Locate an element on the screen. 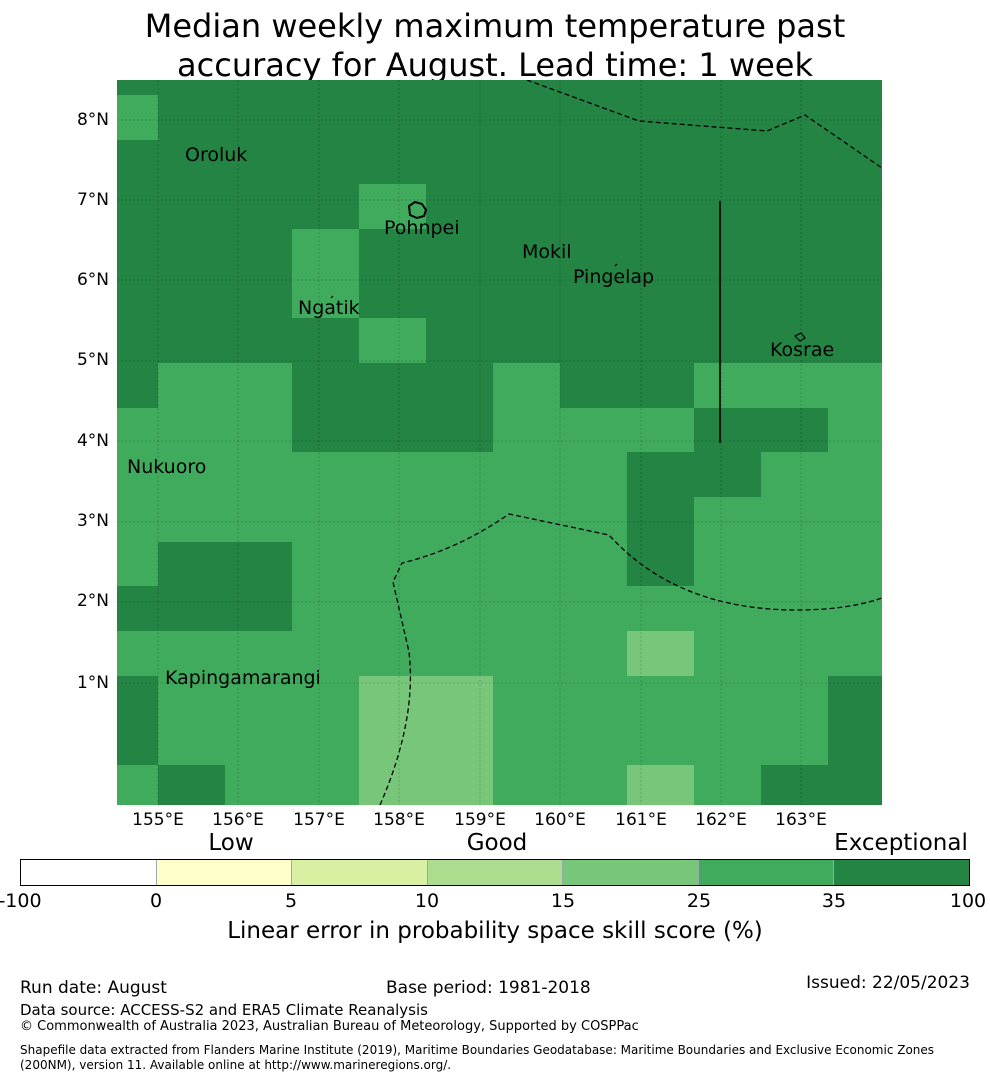  place-label-ngatik: Ngatik is located at coordinates (329, 308).